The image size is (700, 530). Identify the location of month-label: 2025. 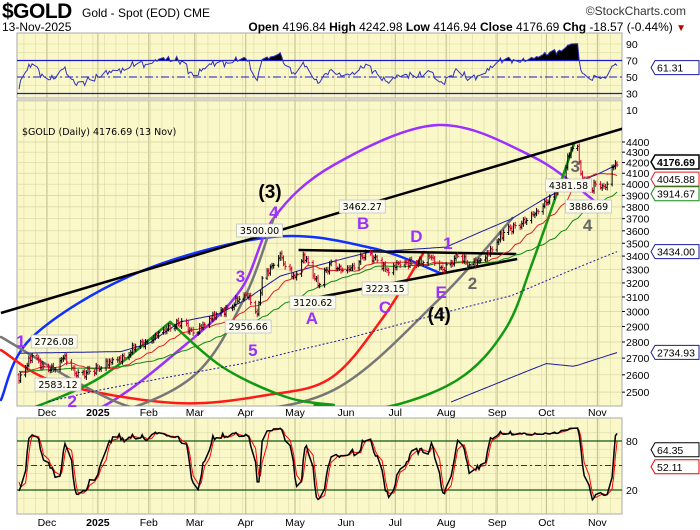
(98, 523).